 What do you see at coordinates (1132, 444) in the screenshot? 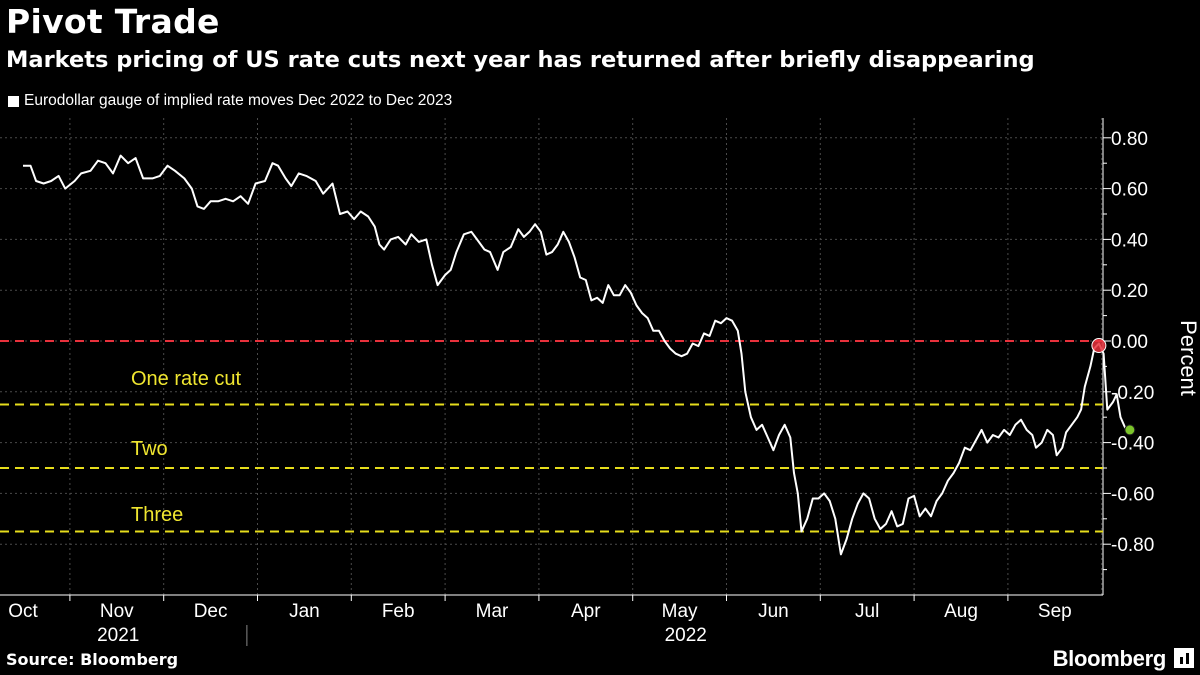
I see `y-tick-label: -0.40` at bounding box center [1132, 444].